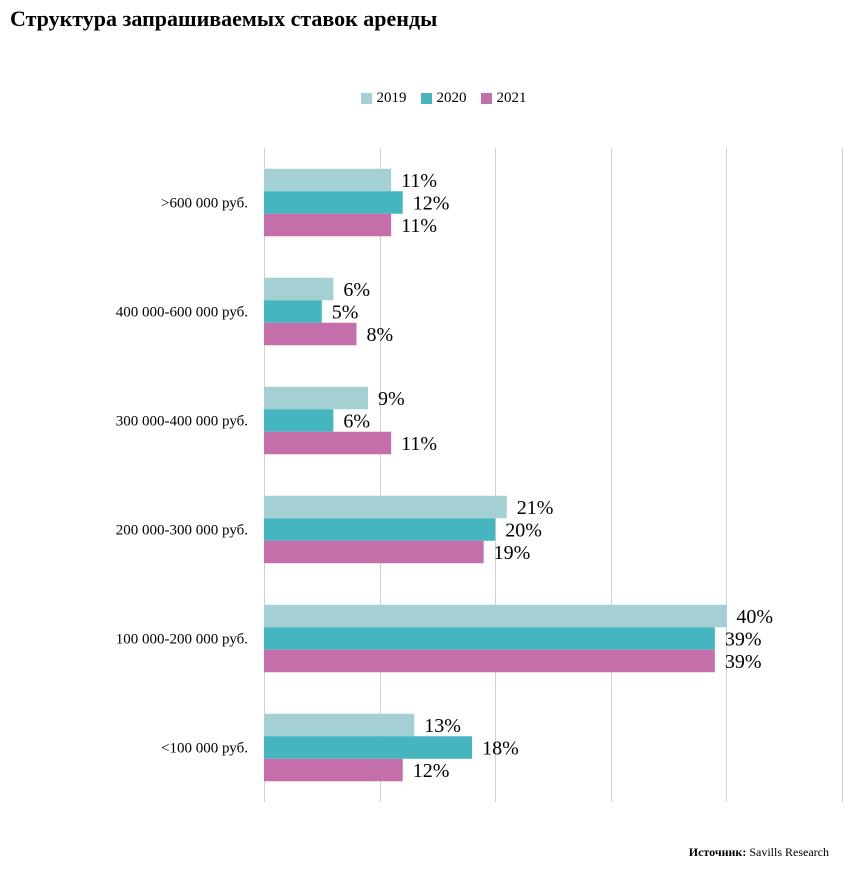  I want to click on legend-item-2021: 2021, so click(503, 98).